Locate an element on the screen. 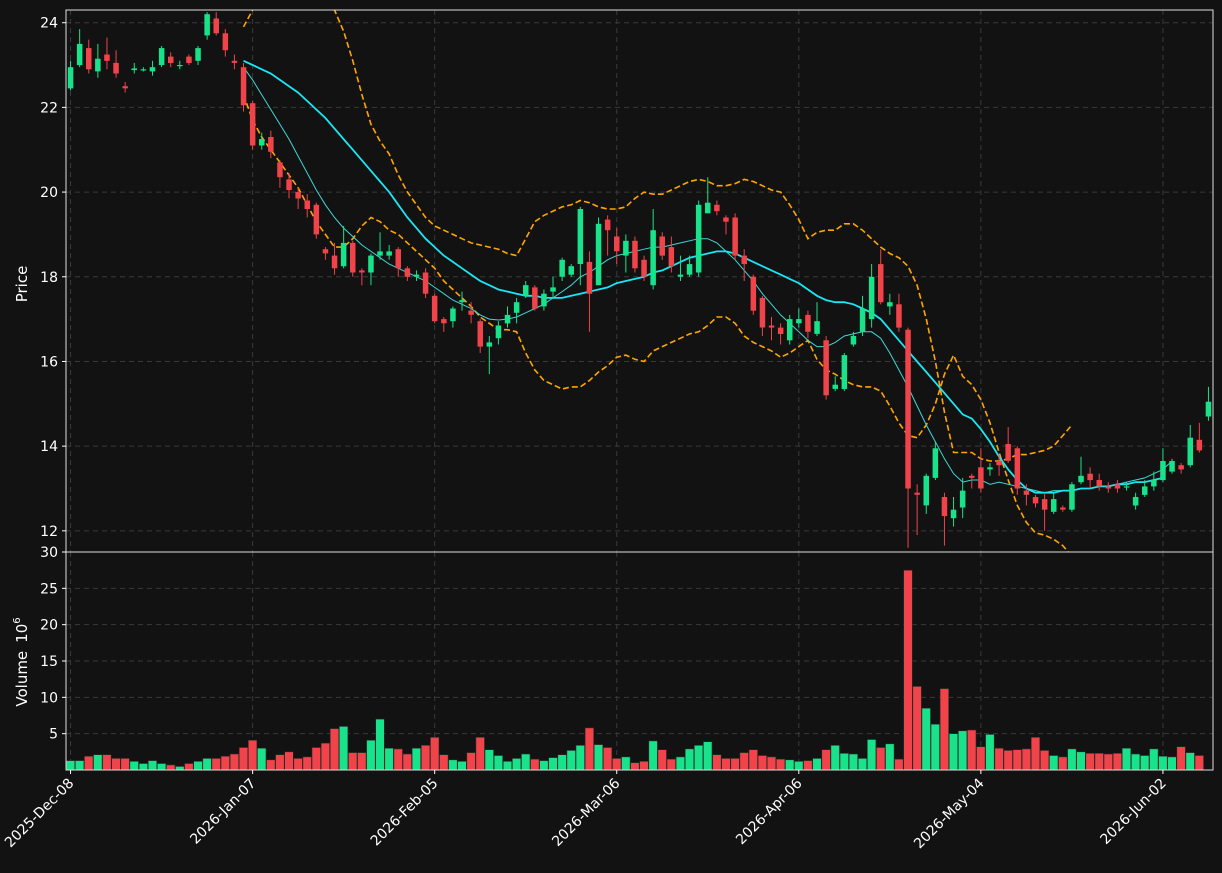 Image resolution: width=1222 pixels, height=873 pixels. volume-axis-label: Volume 106 is located at coordinates (21, 661).